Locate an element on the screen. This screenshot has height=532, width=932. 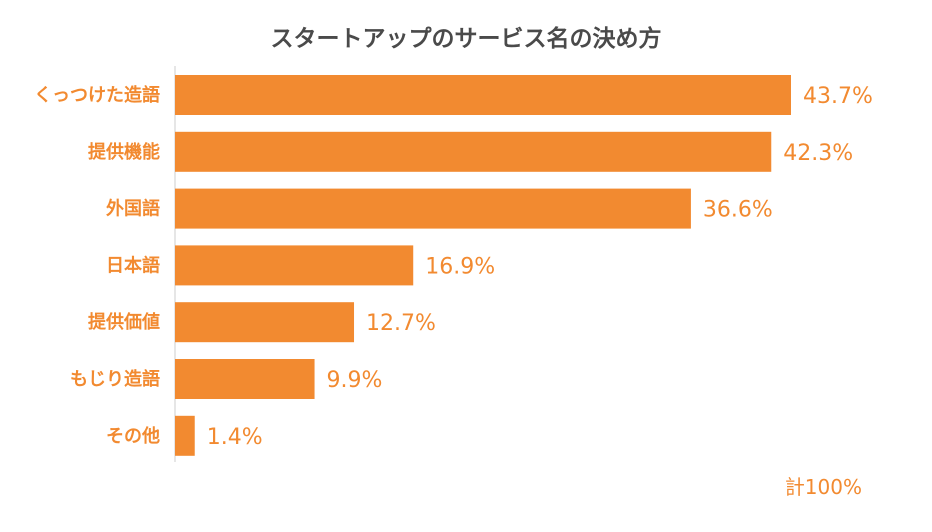
chart-title: スタートアップのサービス名の決め方 is located at coordinates (466, 38).